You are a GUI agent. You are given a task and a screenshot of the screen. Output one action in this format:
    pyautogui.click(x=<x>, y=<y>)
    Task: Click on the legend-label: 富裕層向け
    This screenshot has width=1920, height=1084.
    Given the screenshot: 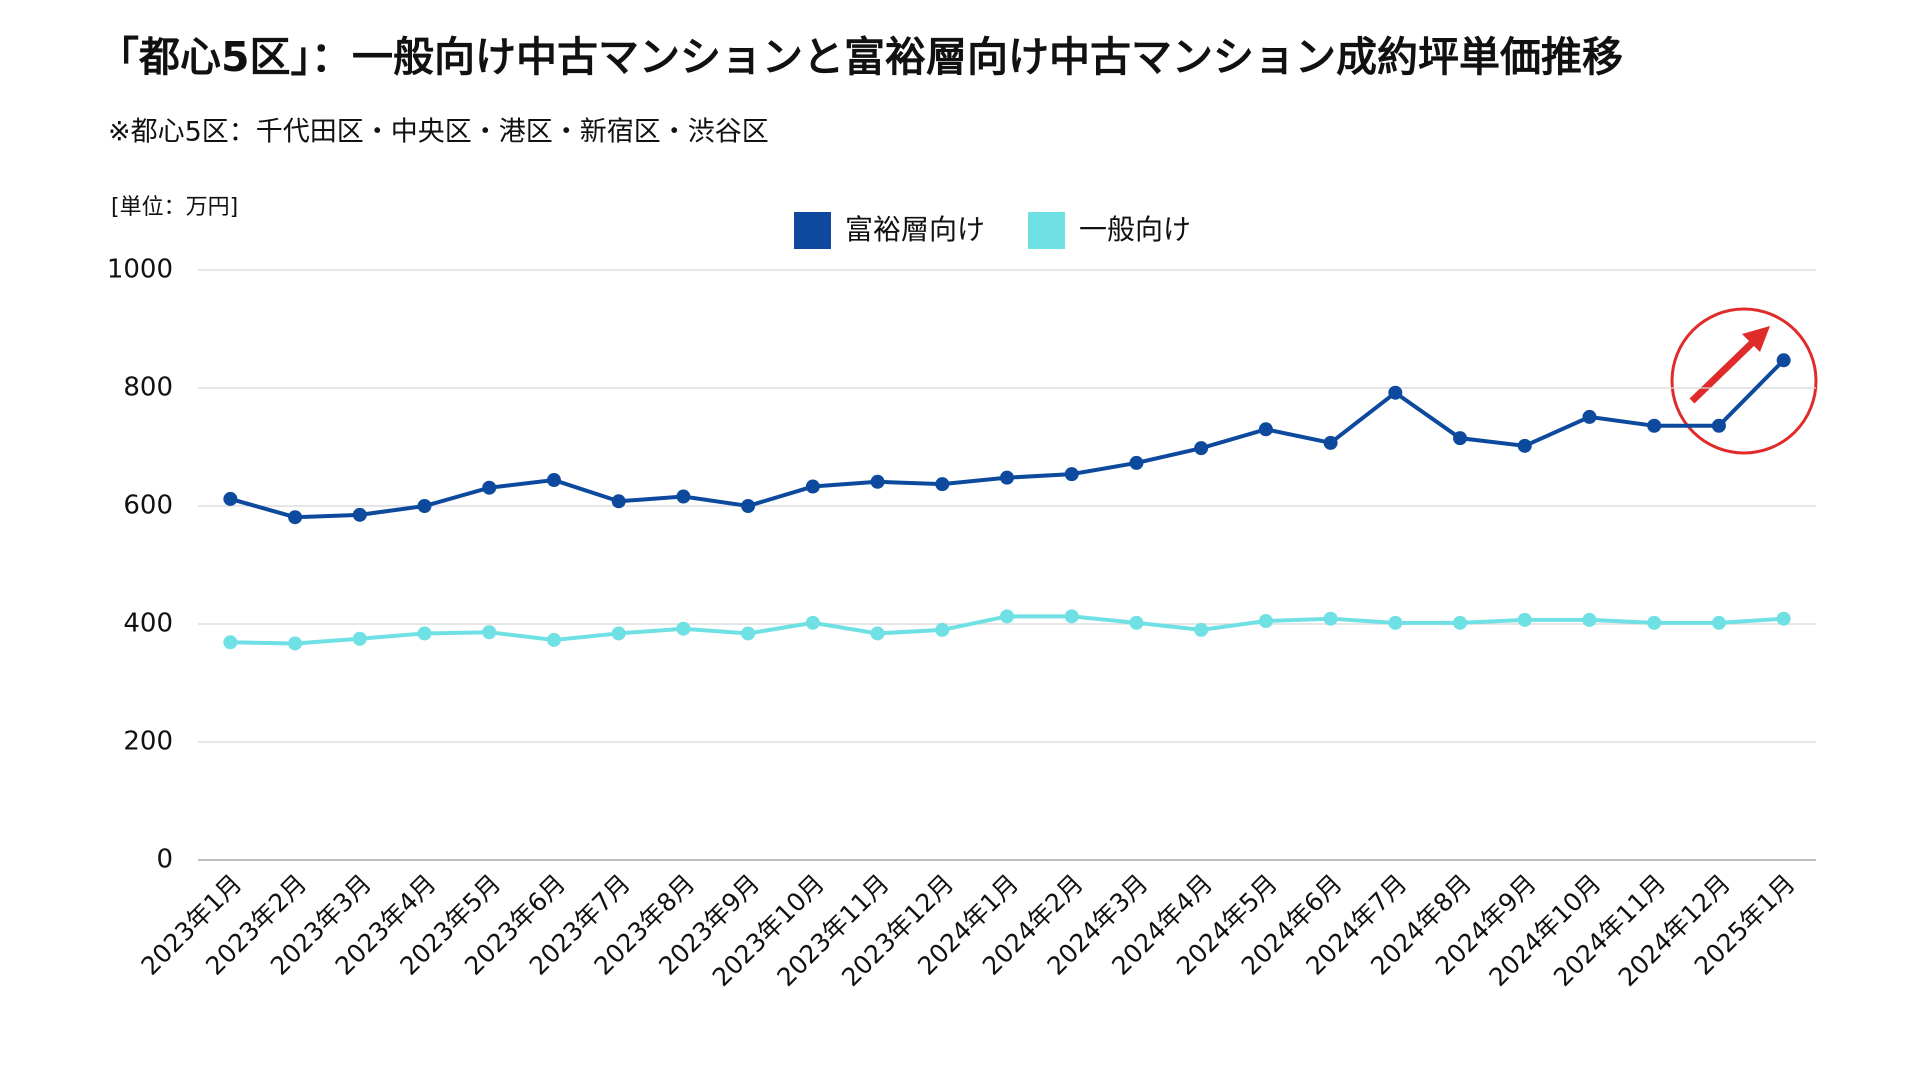 What is the action you would take?
    pyautogui.click(x=915, y=229)
    